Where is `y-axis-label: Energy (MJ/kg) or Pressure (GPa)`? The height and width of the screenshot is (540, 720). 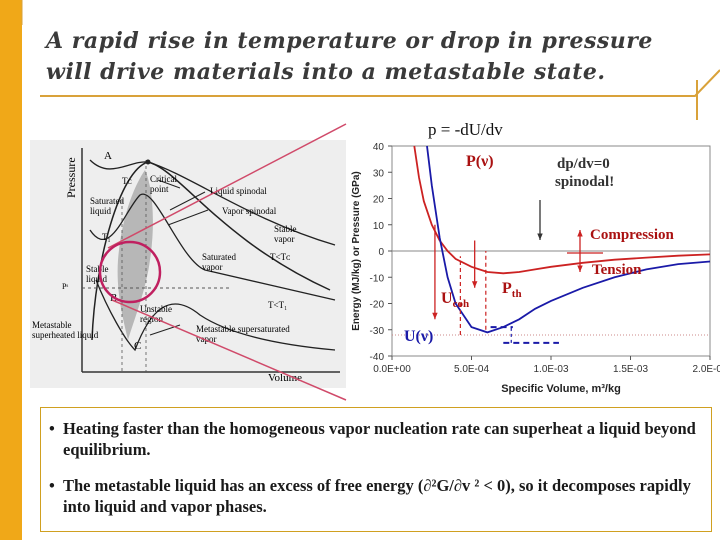 y-axis-label: Energy (MJ/kg) or Pressure (GPa) is located at coordinates (356, 251).